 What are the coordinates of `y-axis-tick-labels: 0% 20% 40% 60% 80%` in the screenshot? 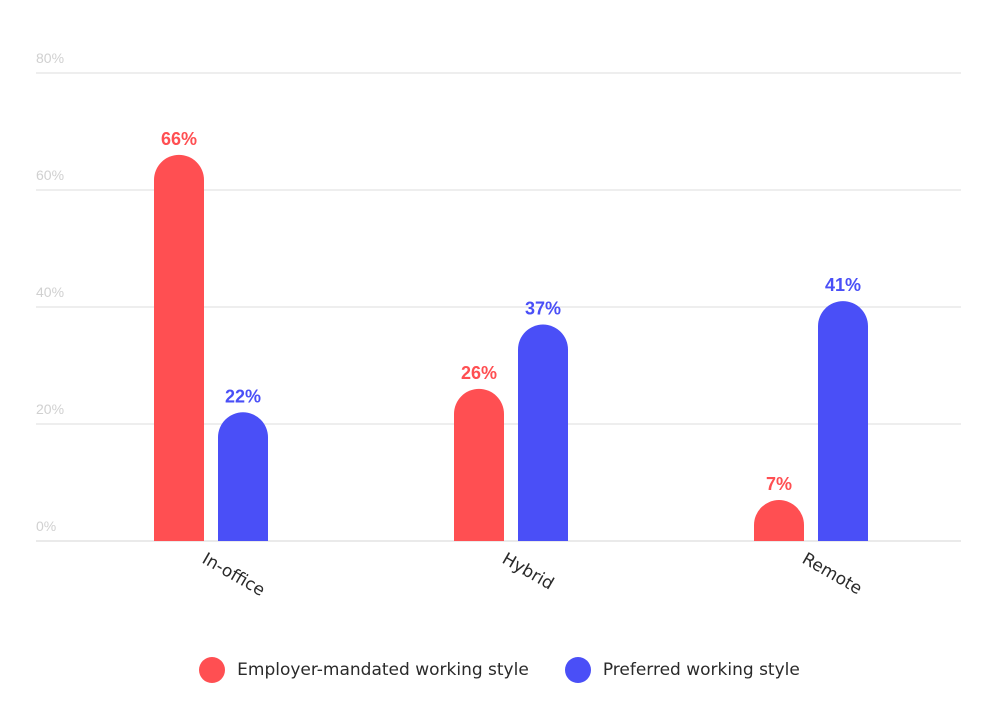 It's located at (50, 292).